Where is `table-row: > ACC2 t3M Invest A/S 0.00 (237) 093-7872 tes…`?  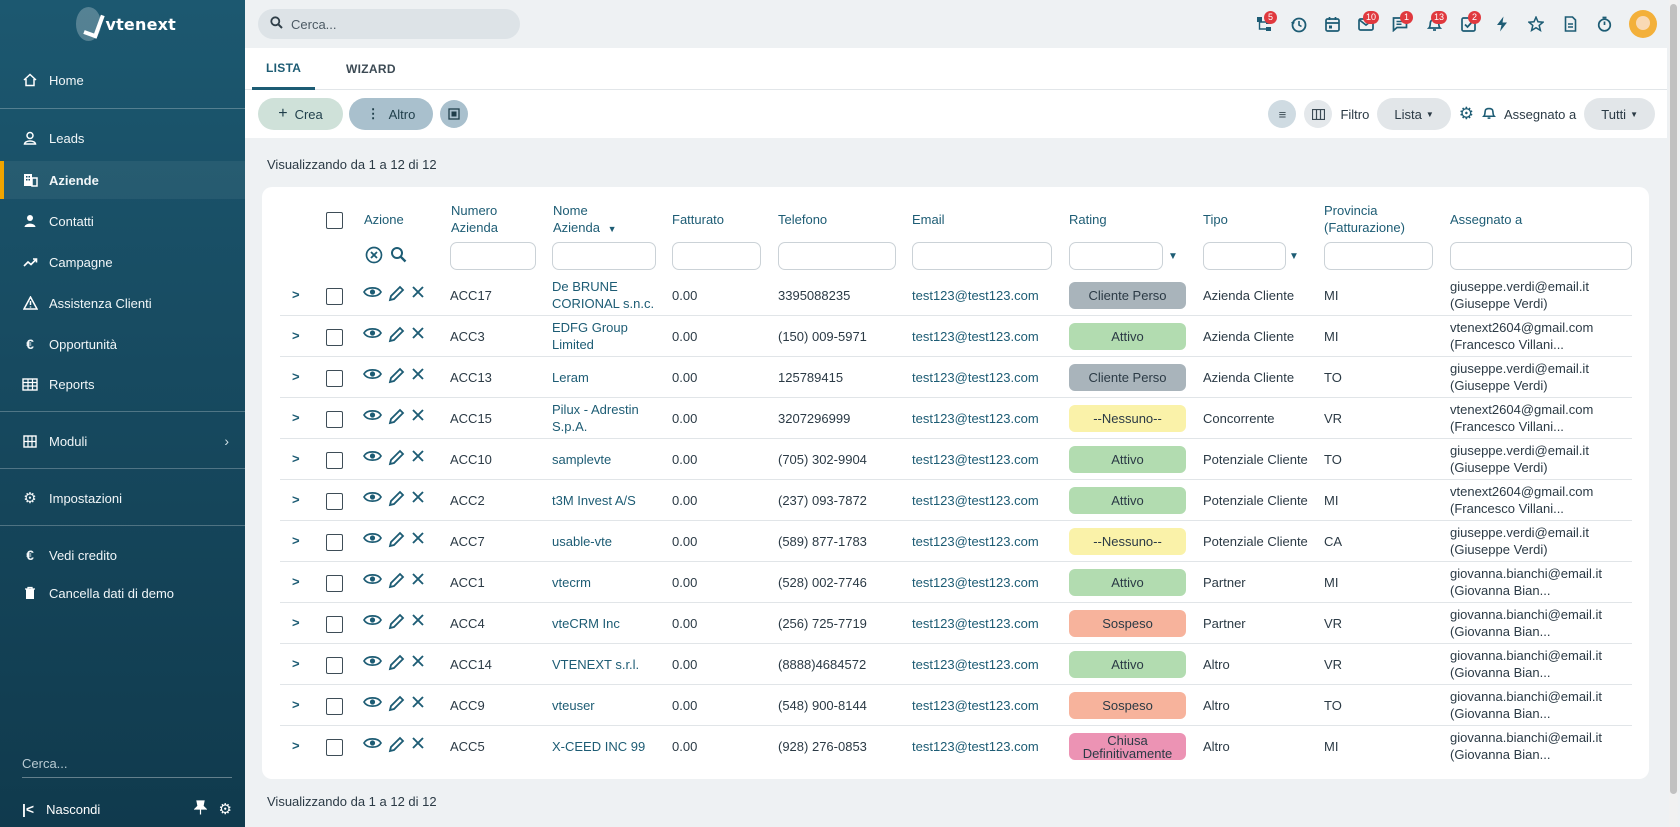 table-row: > ACC2 t3M Invest A/S 0.00 (237) 093-7872 tes… is located at coordinates (956, 500).